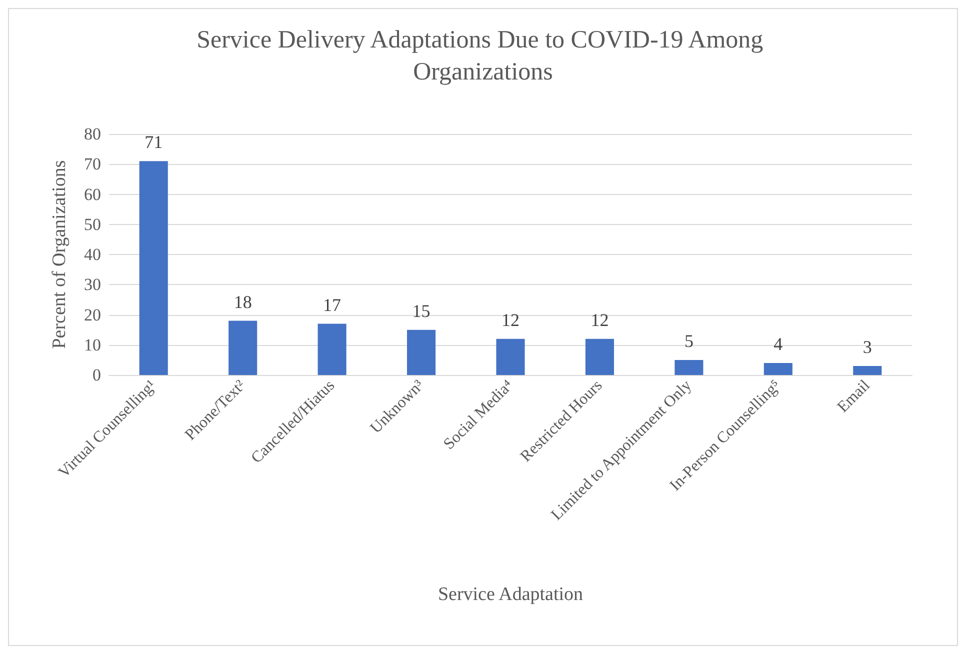 The height and width of the screenshot is (657, 969). I want to click on y-tick-label: 30, so click(92, 284).